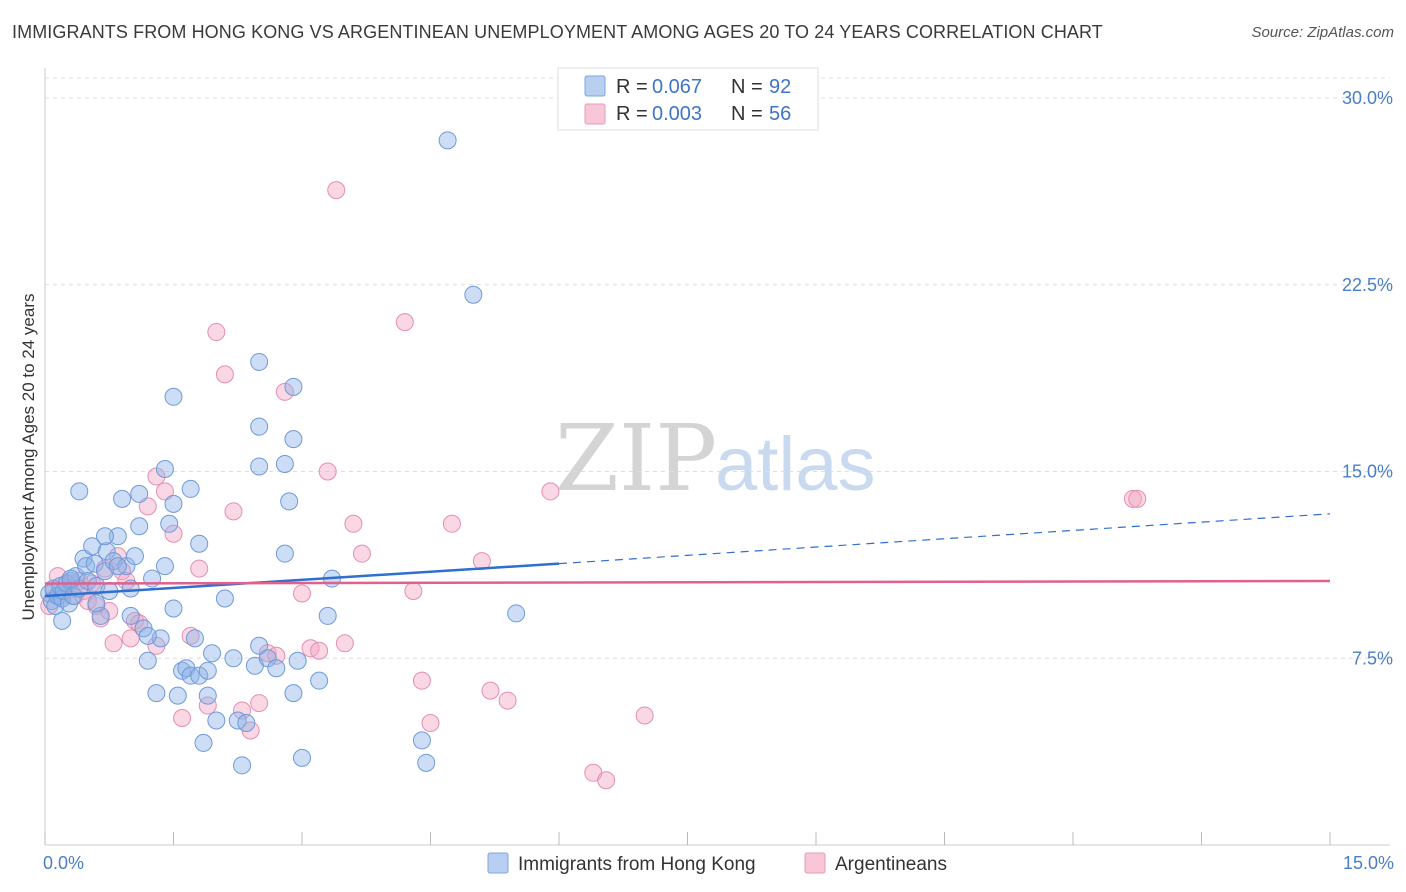 The image size is (1406, 892). I want to click on stats-legend: R = 0.067 N = 92 R = 0.003 N = 56, so click(688, 99).